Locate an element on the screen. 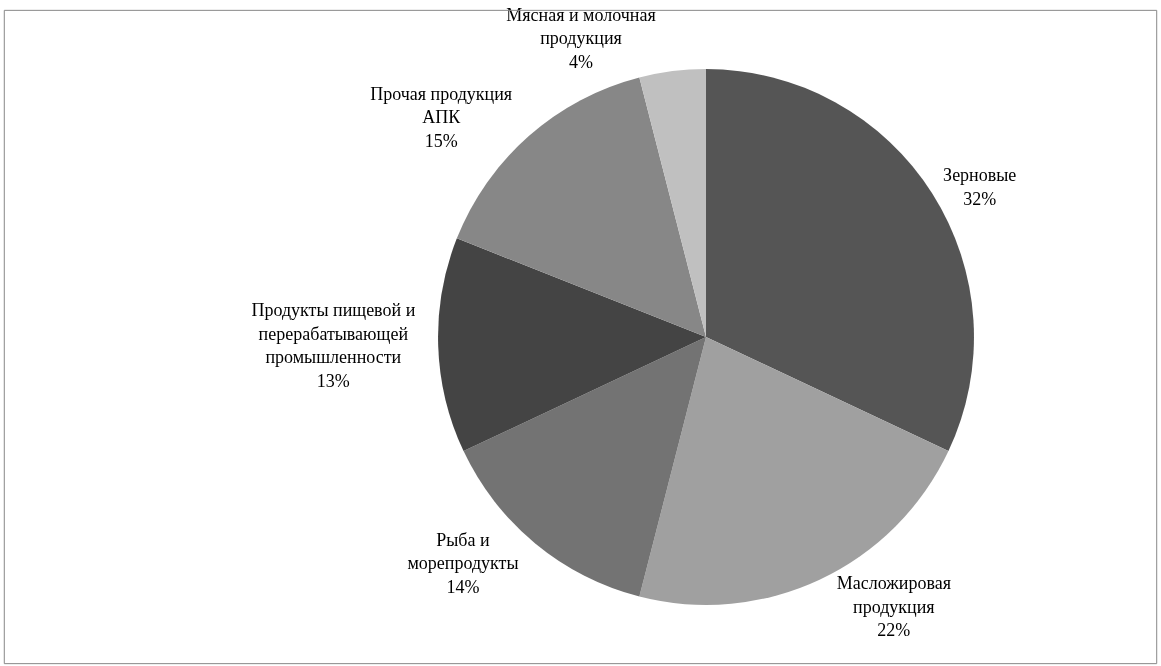 The image size is (1161, 666). data-label: 32% is located at coordinates (980, 198).